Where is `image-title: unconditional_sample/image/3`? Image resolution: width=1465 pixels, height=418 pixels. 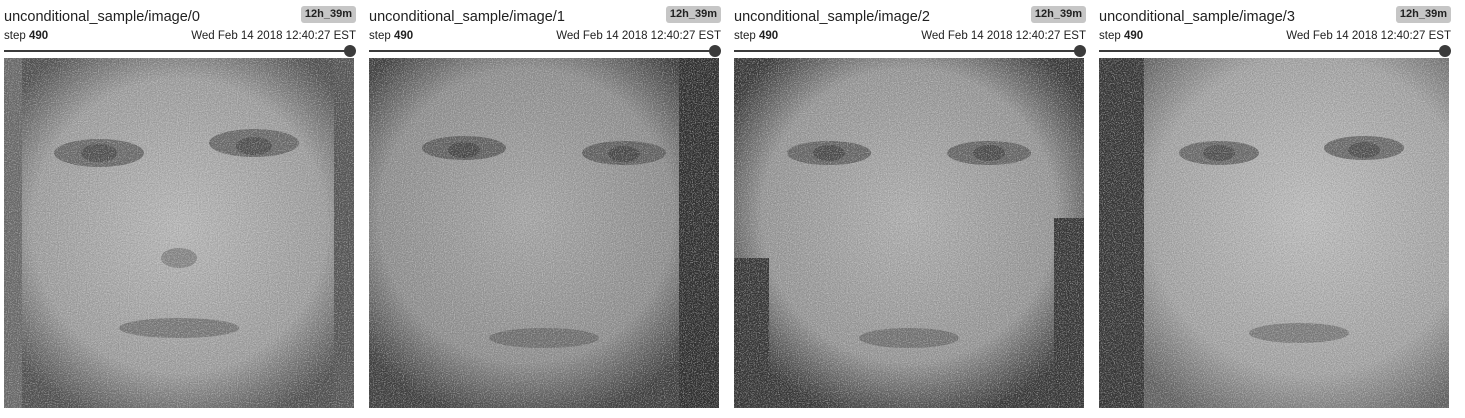
image-title: unconditional_sample/image/3 is located at coordinates (1197, 17).